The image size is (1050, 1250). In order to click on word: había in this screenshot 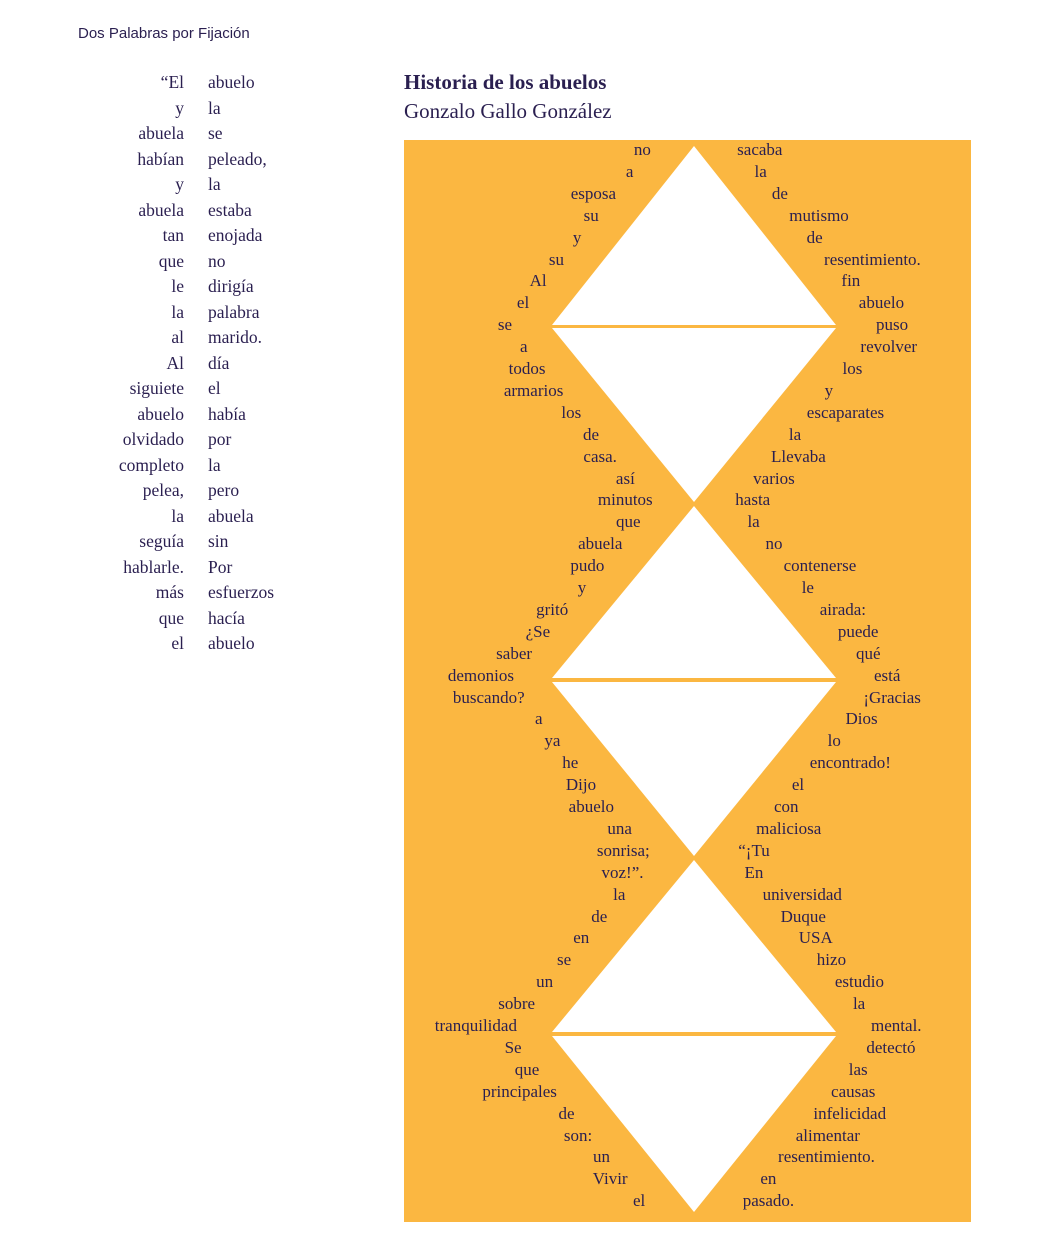, I will do `click(227, 413)`.